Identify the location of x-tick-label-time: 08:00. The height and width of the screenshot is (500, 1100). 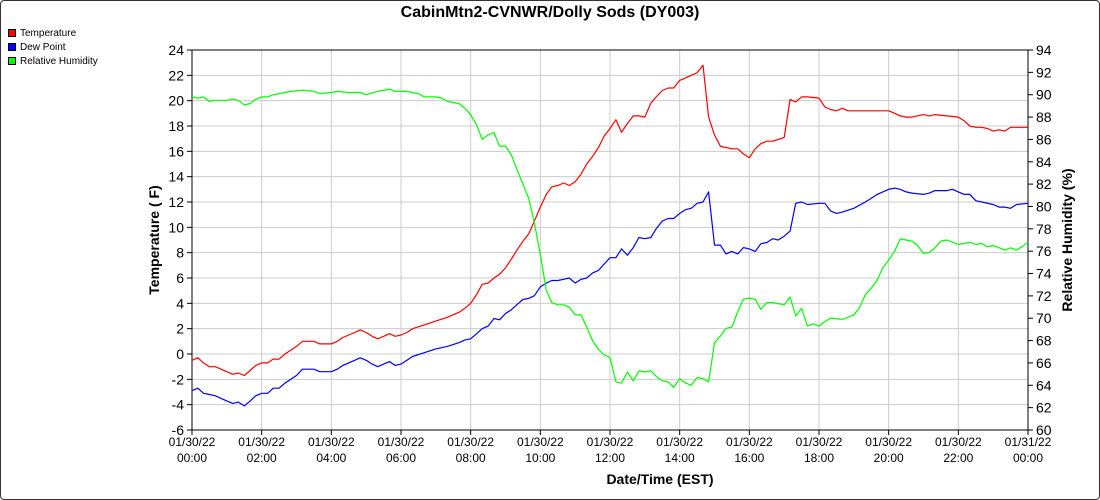
(471, 458).